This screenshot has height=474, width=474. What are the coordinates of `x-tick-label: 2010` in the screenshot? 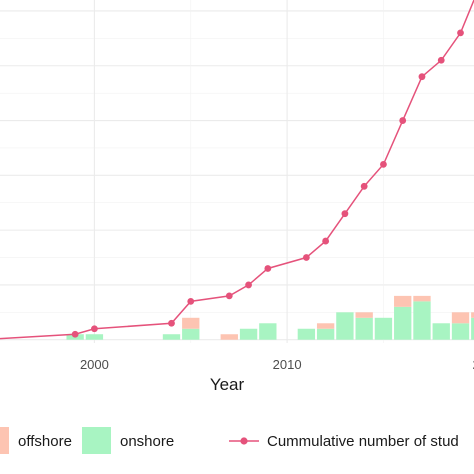 It's located at (287, 364).